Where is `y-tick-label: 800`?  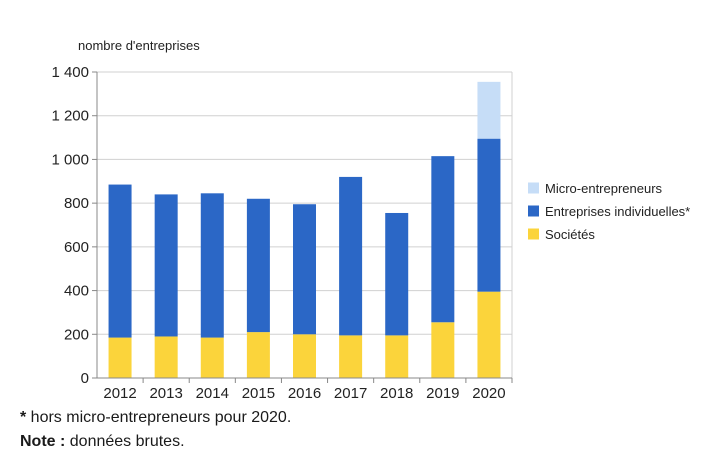
y-tick-label: 800 is located at coordinates (76, 203).